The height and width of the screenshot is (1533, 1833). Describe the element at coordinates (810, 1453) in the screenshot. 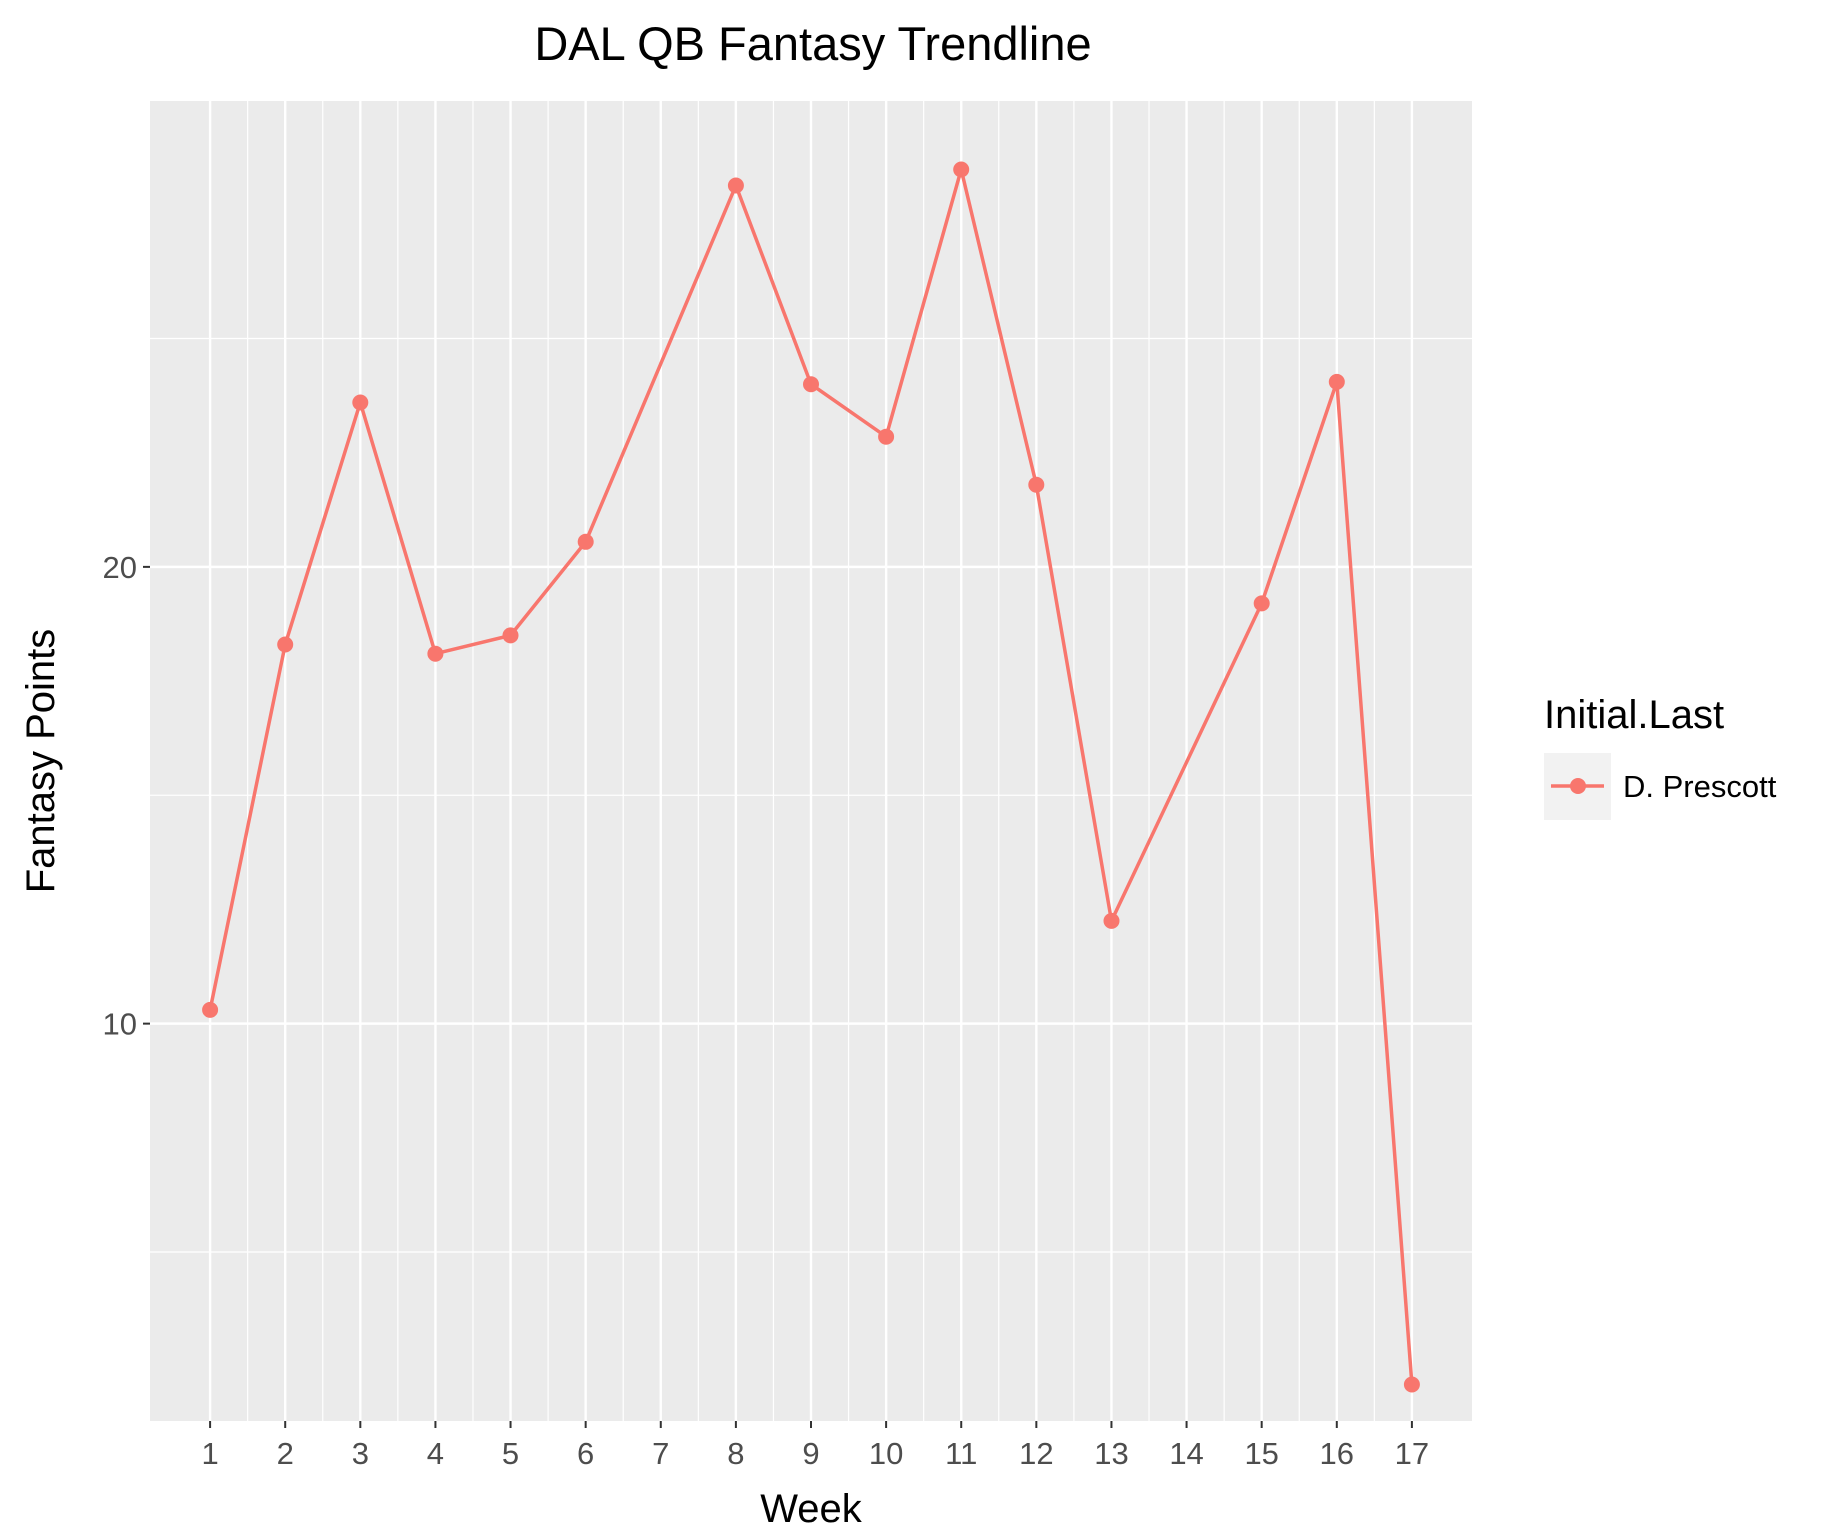

I see `x-tick-label: 9` at that location.